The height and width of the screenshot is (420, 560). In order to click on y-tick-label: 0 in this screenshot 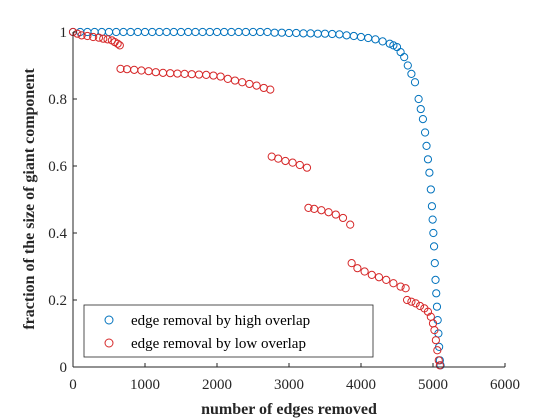, I will do `click(64, 368)`.